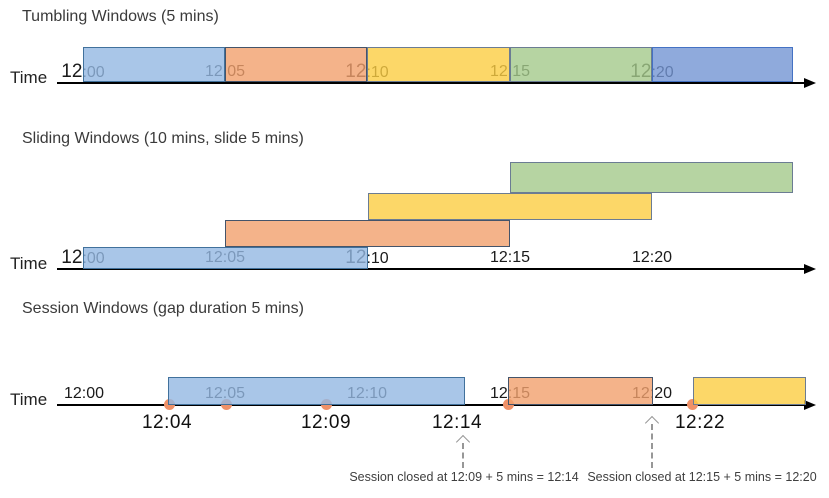 Image resolution: width=829 pixels, height=498 pixels. What do you see at coordinates (377, 258) in the screenshot?
I see `tick-minutes: :10` at bounding box center [377, 258].